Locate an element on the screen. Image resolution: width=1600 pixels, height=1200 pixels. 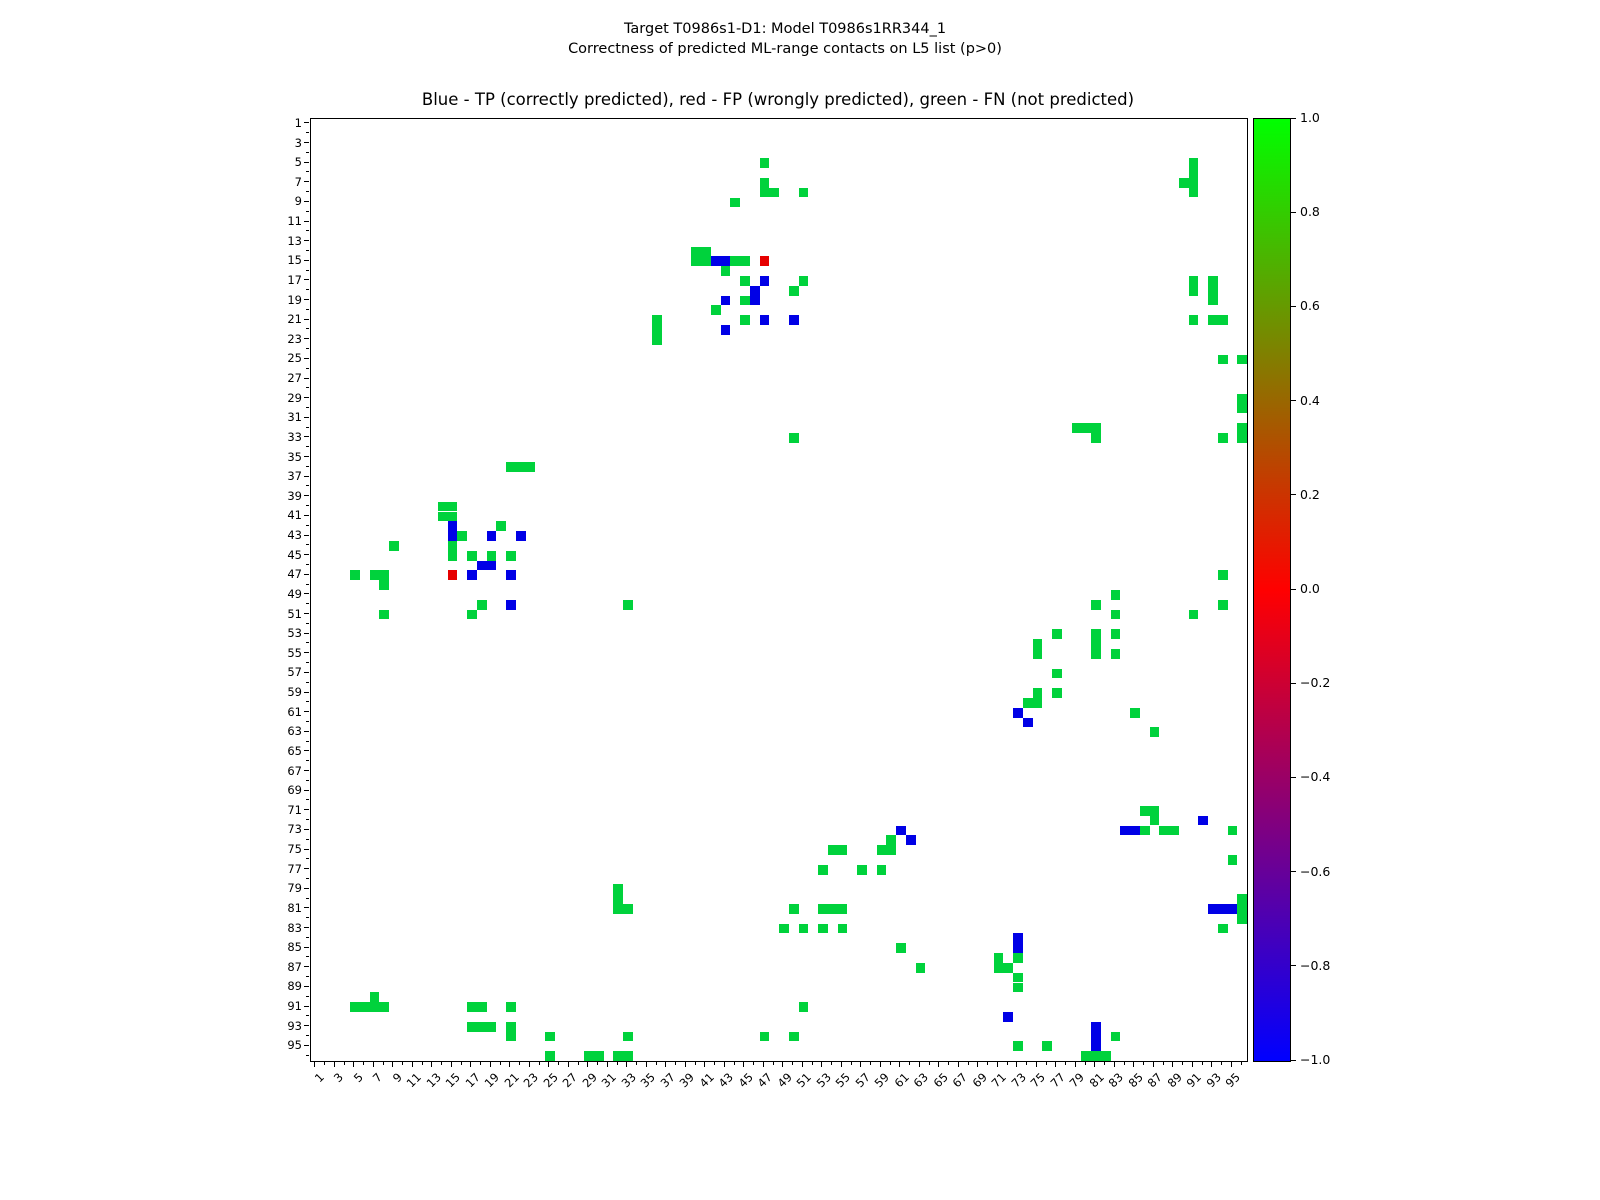
colorbar-tick-label: 0.8 is located at coordinates (1310, 212).